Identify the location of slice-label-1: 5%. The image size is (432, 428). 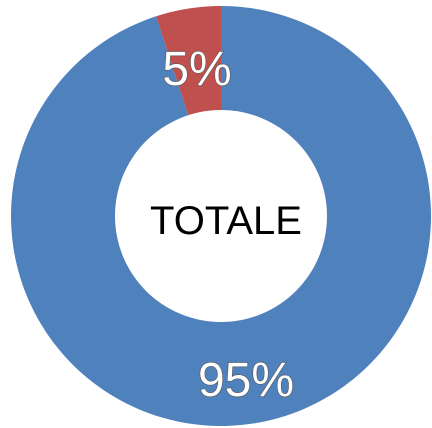
(196, 69).